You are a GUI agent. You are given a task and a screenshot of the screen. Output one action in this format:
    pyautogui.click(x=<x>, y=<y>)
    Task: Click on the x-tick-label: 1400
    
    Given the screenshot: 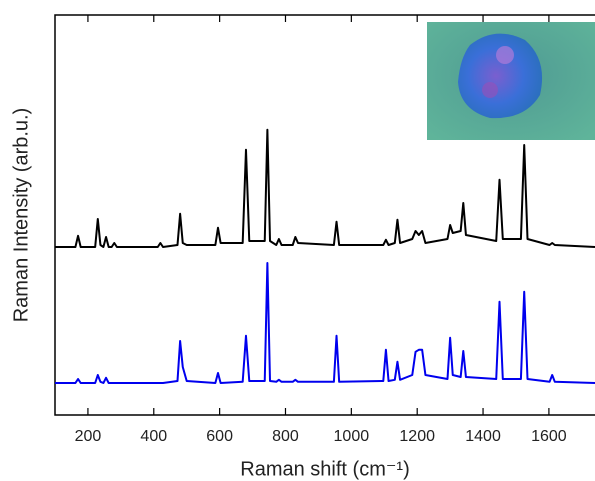 What is the action you would take?
    pyautogui.click(x=483, y=436)
    